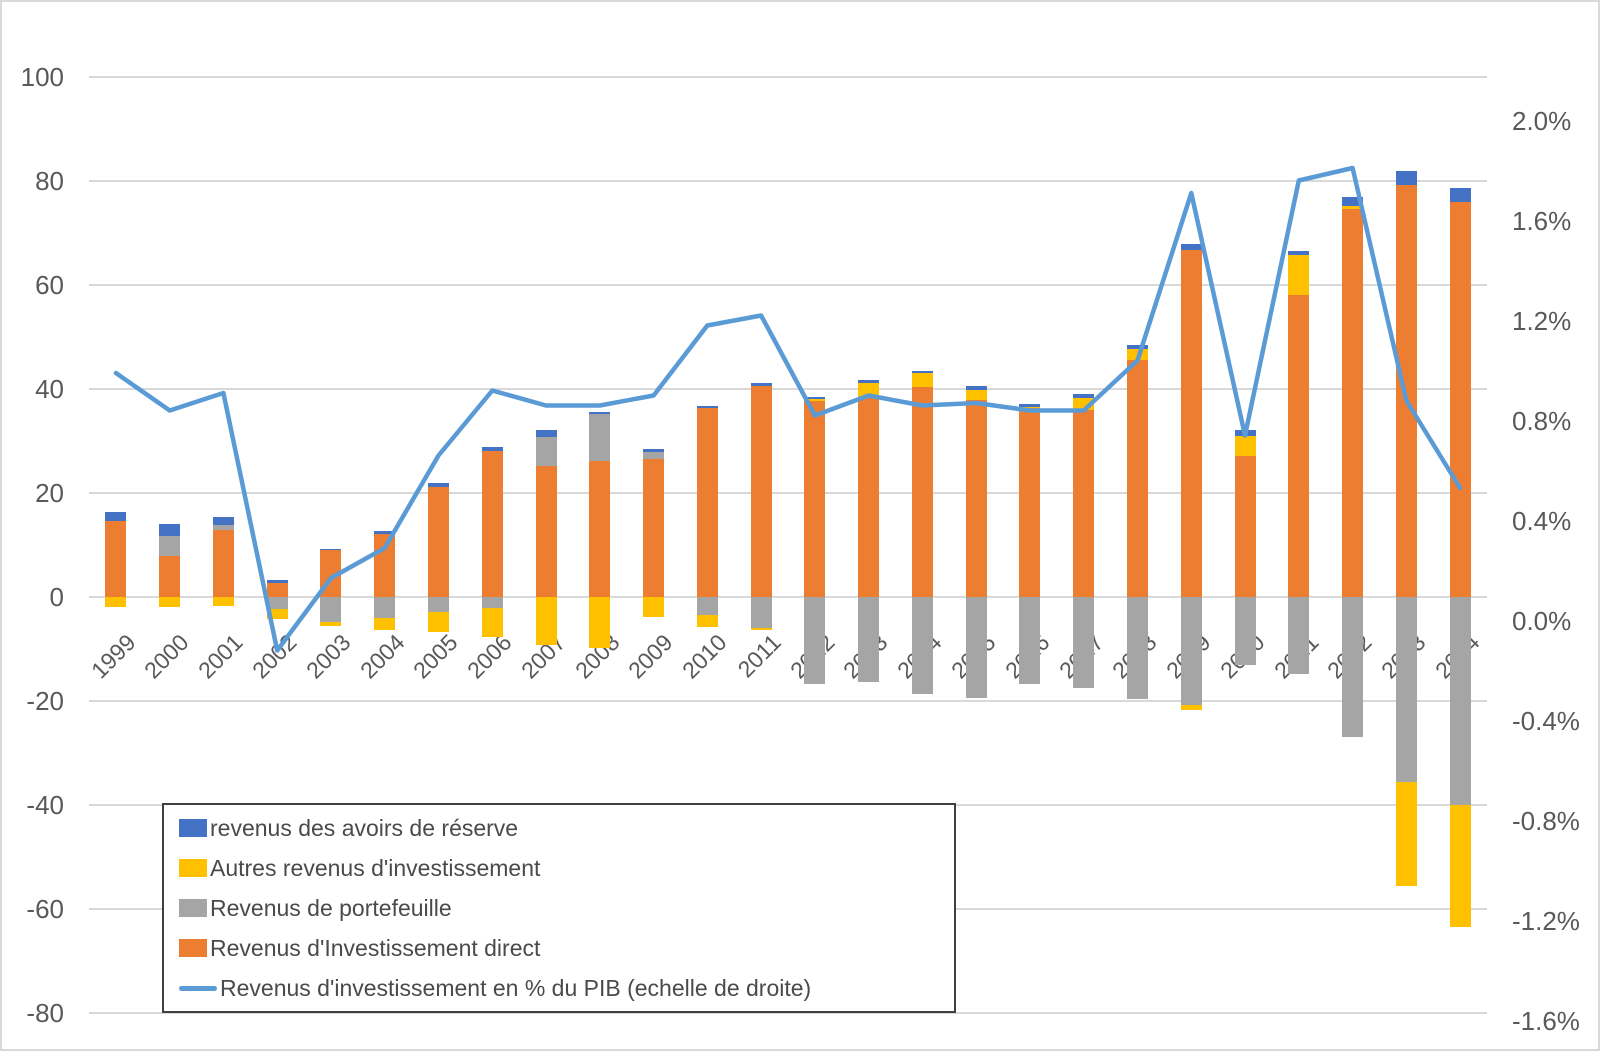 Image resolution: width=1600 pixels, height=1051 pixels. What do you see at coordinates (1353, 403) in the screenshot?
I see `bar-2022-direct` at bounding box center [1353, 403].